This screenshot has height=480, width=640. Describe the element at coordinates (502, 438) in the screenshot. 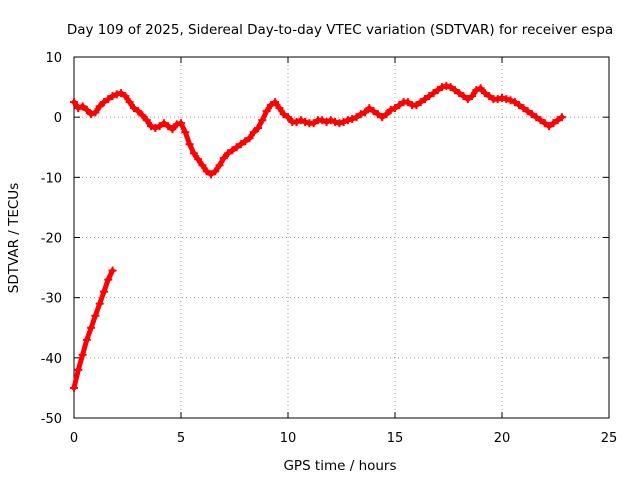

I see `x-tick-label: 20` at that location.